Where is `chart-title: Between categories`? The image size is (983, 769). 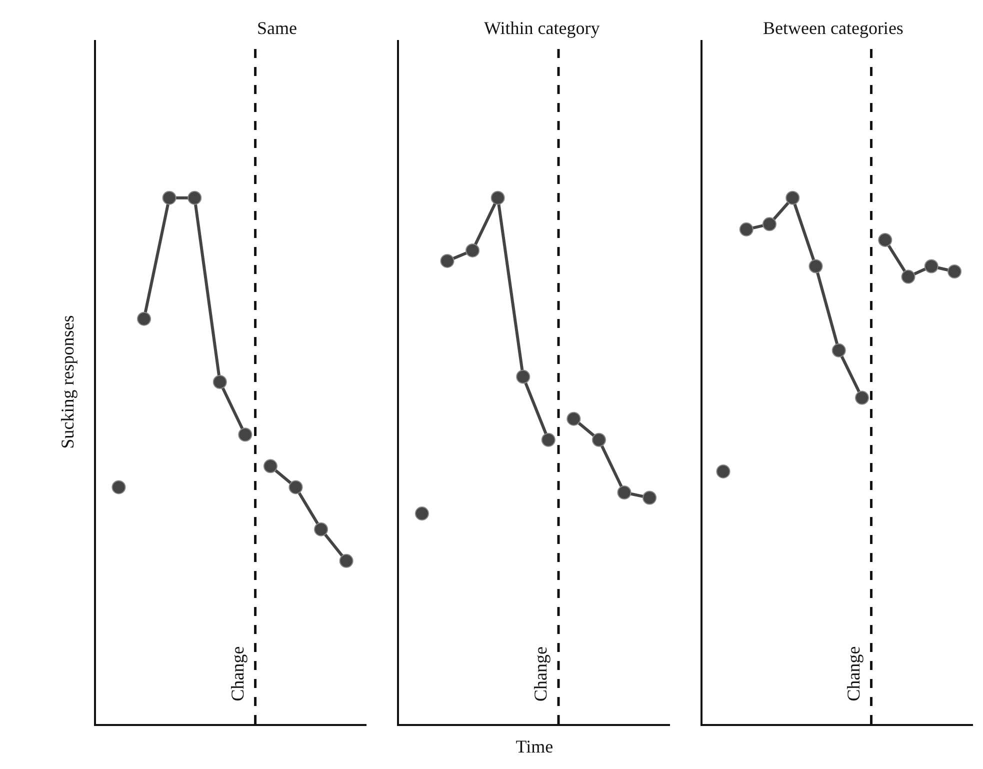 chart-title: Between categories is located at coordinates (833, 28).